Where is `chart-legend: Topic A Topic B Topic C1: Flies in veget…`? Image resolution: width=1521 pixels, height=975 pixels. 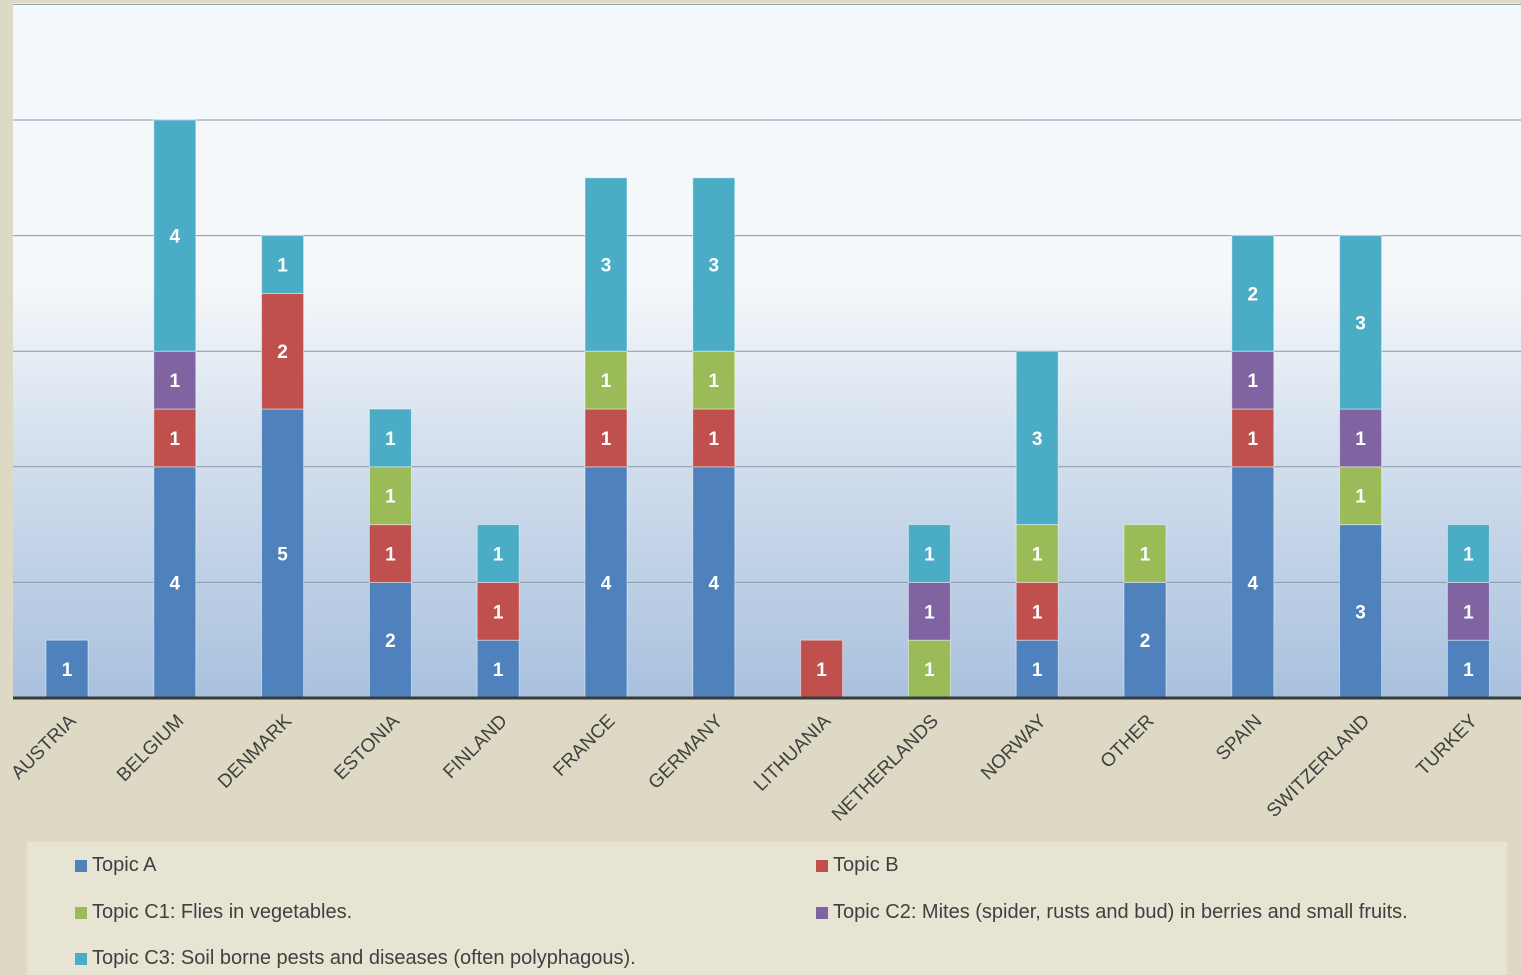 chart-legend: Topic A Topic B Topic C1: Flies in veget… is located at coordinates (767, 908).